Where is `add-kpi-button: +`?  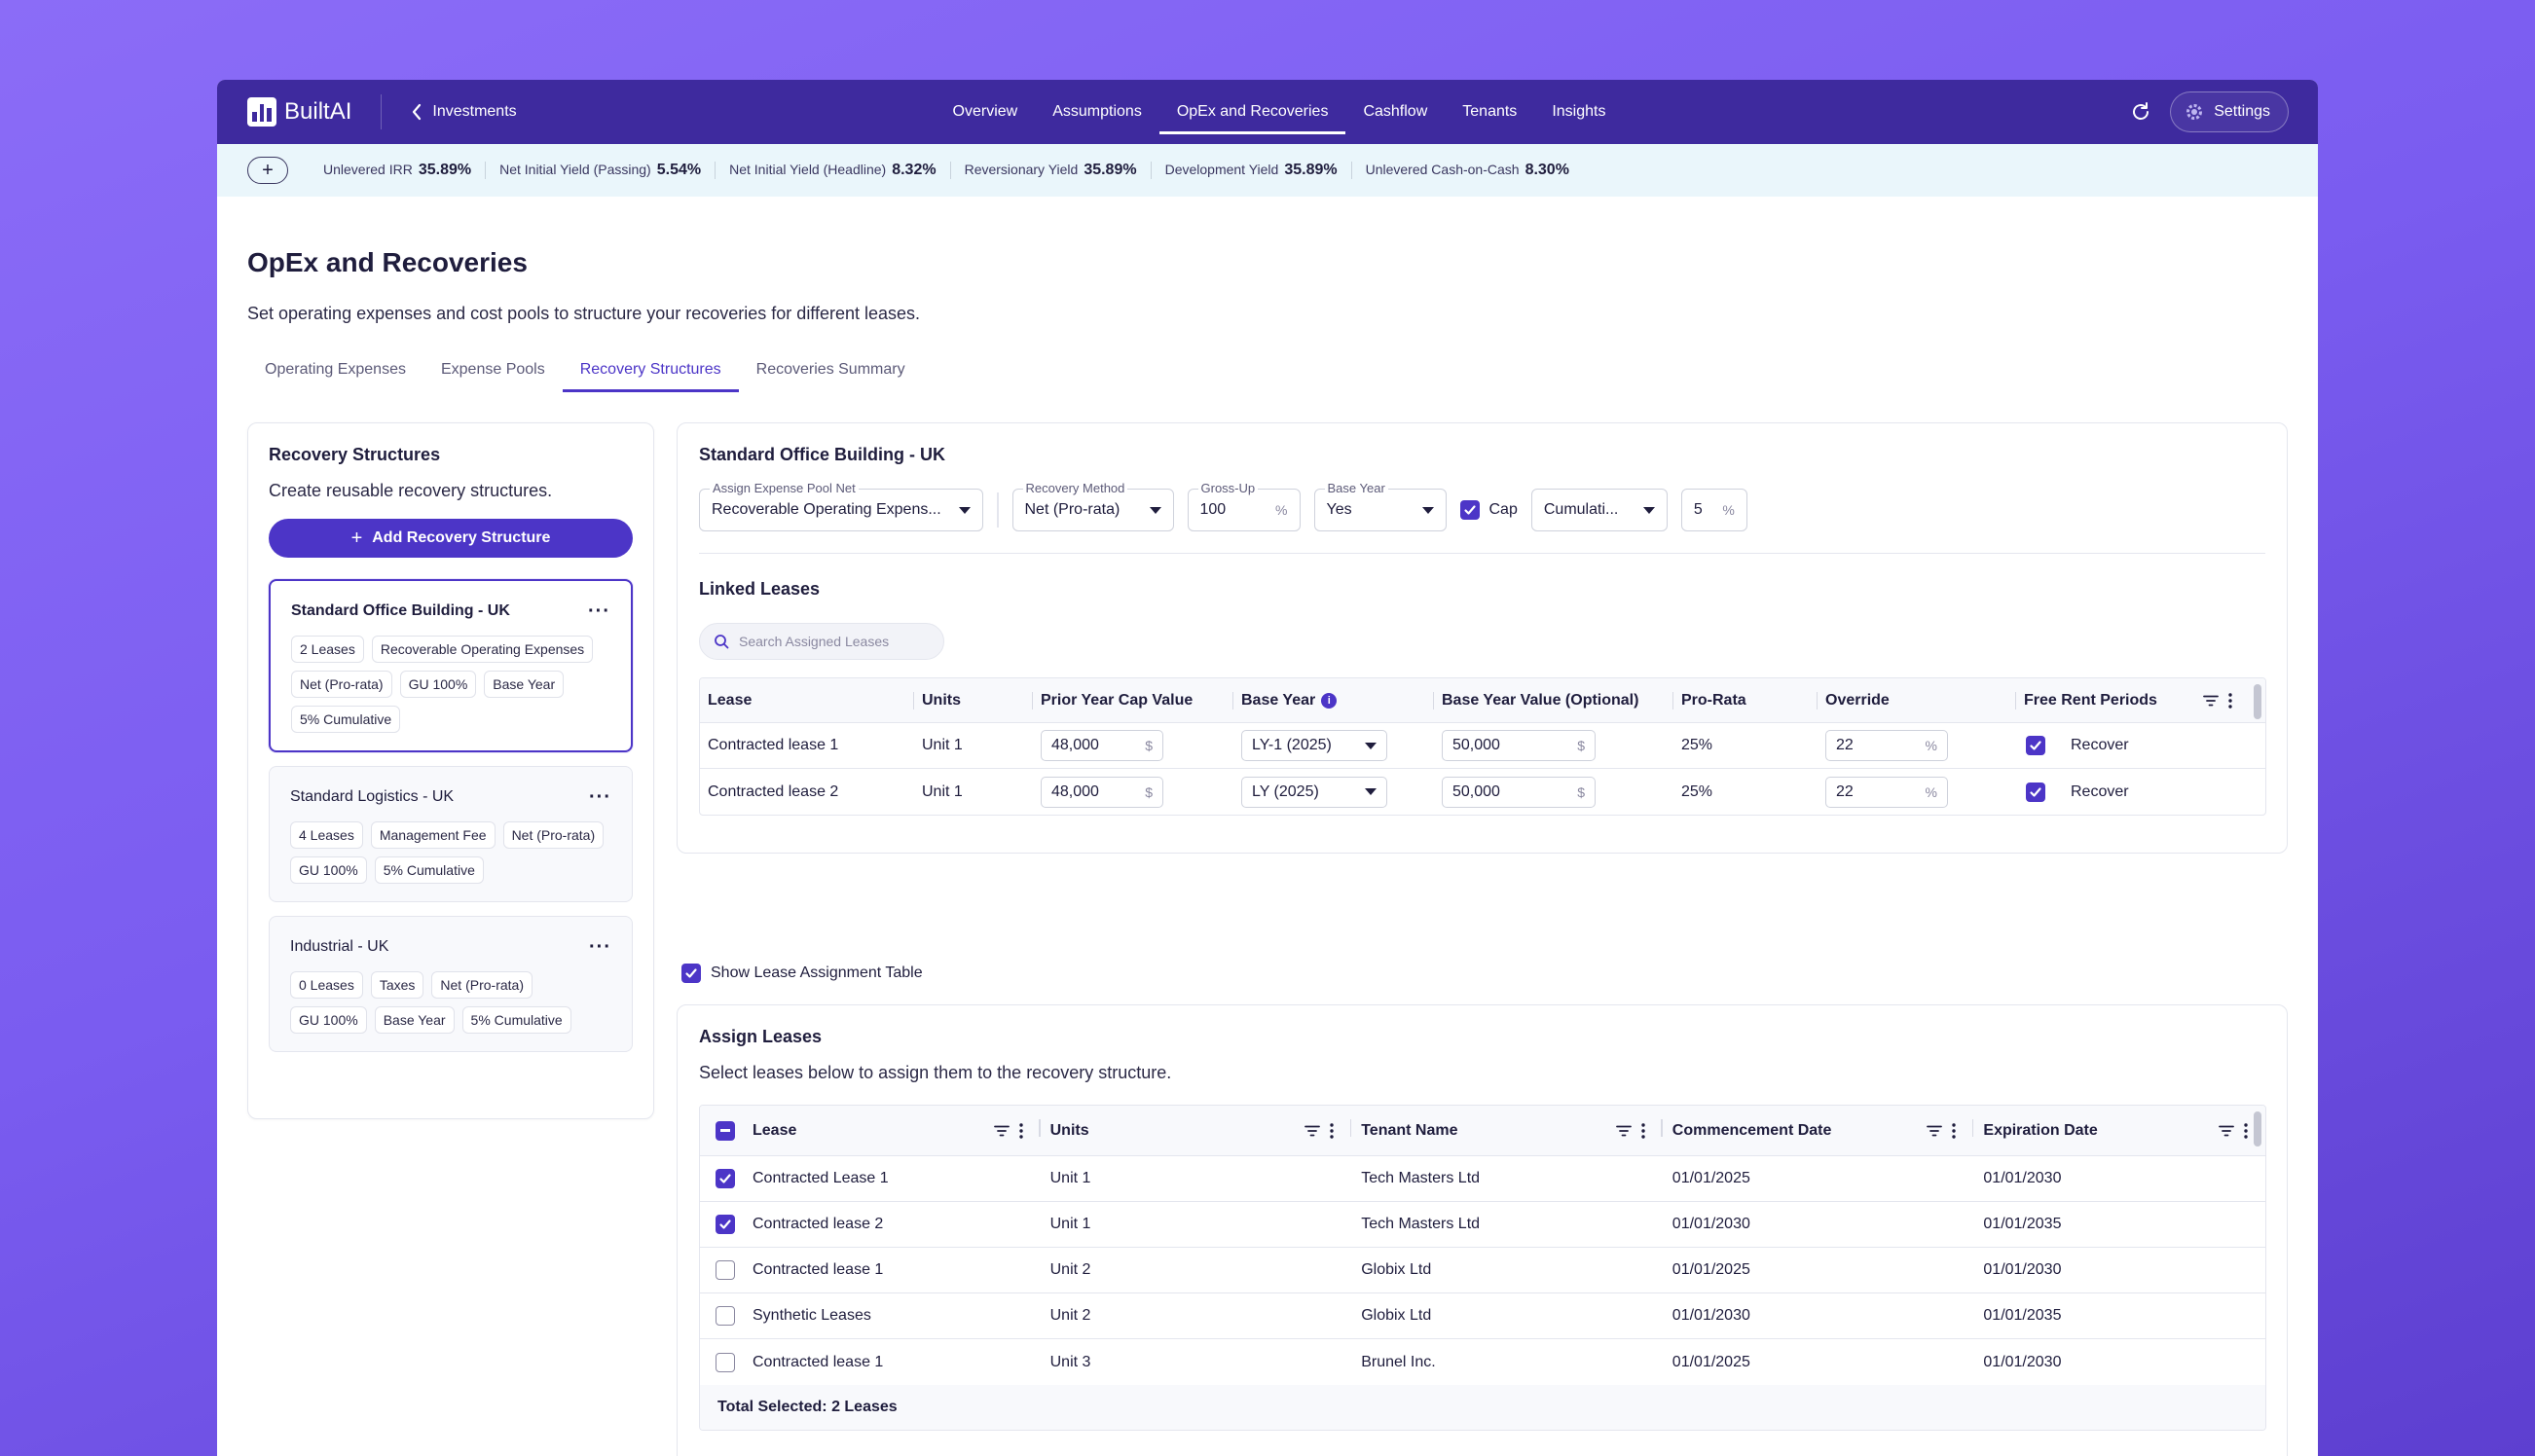
add-kpi-button: + is located at coordinates (267, 170).